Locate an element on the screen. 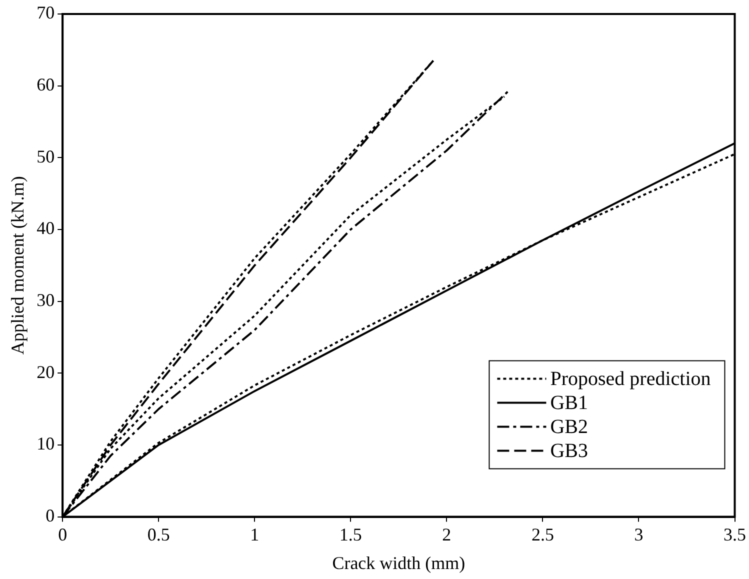 The height and width of the screenshot is (579, 749). x-tick-label: 2 is located at coordinates (447, 534).